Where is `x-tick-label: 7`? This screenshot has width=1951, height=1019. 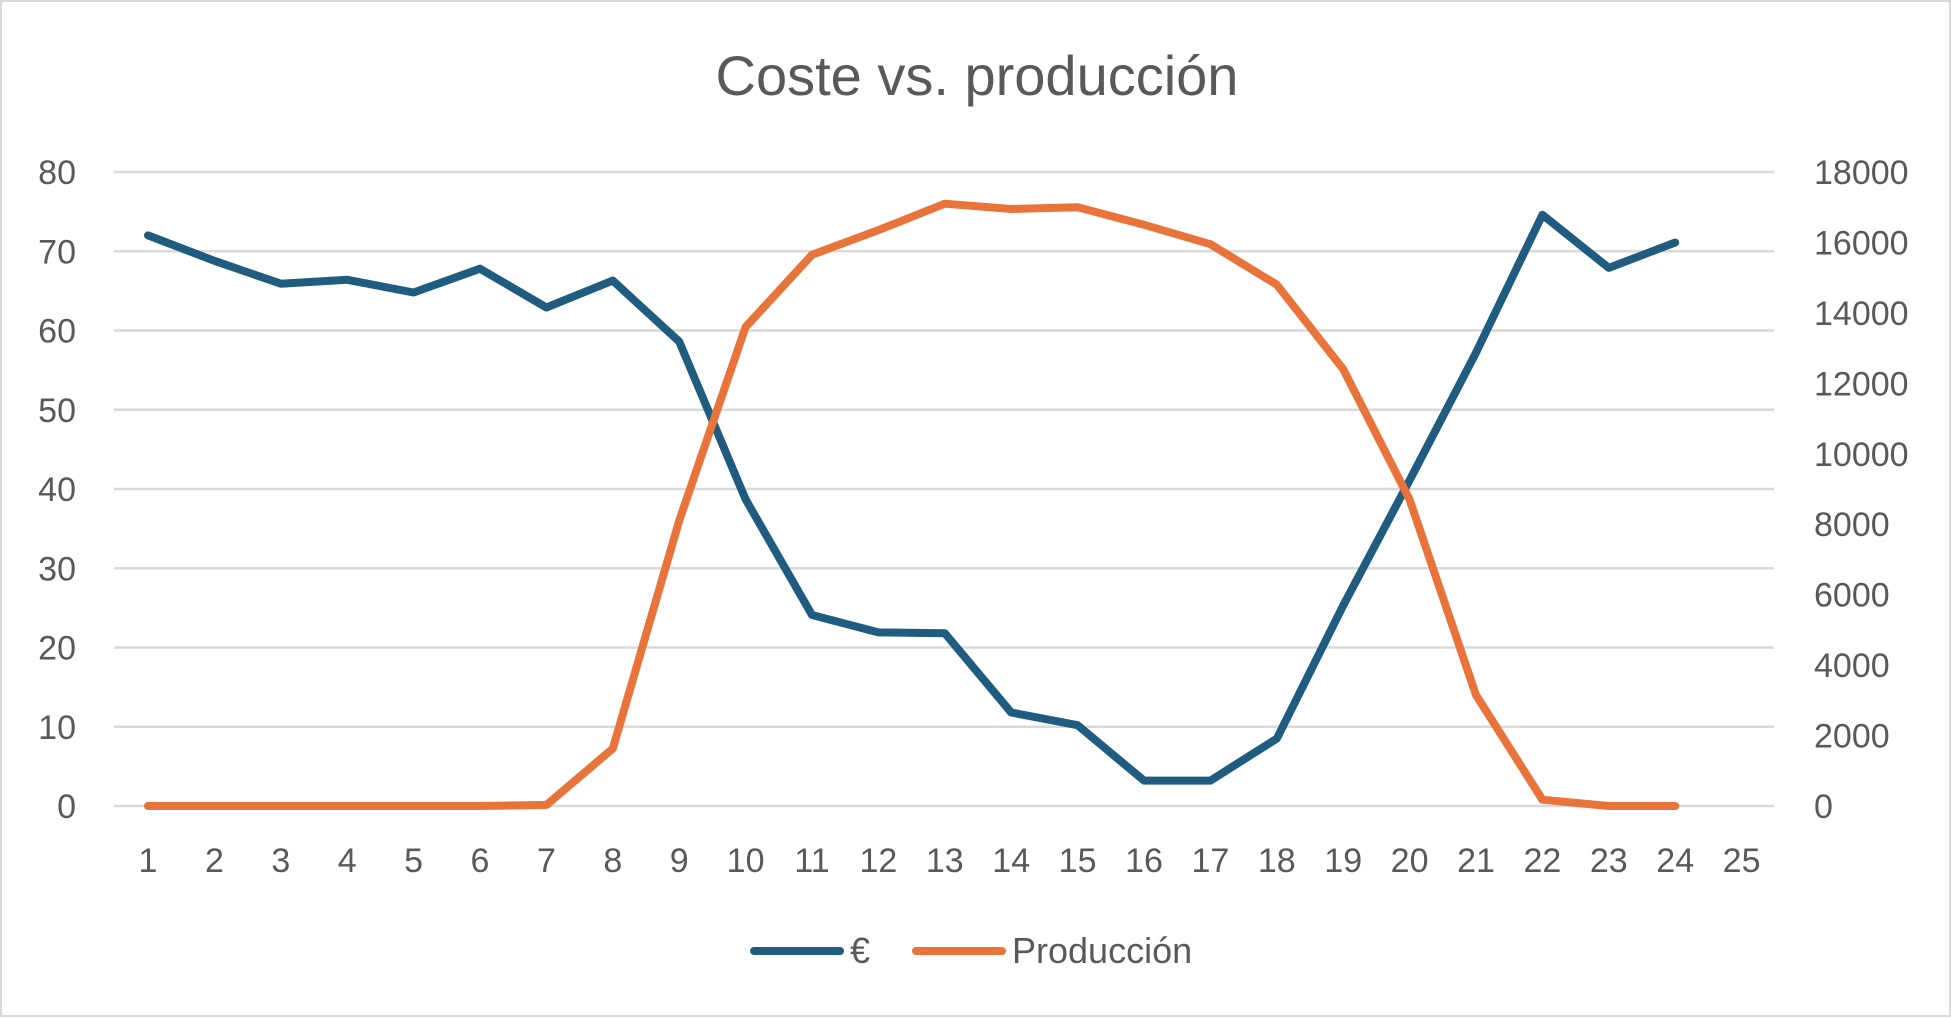
x-tick-label: 7 is located at coordinates (546, 861).